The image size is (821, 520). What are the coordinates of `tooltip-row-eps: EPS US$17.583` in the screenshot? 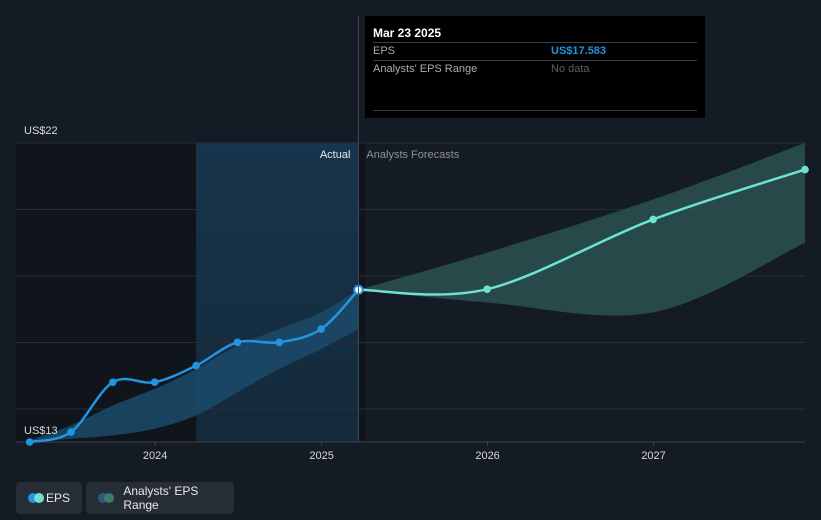 It's located at (535, 51).